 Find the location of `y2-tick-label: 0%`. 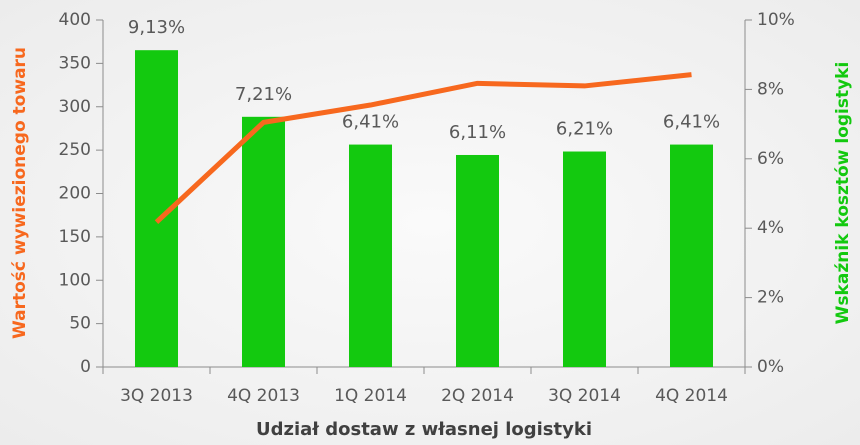

y2-tick-label: 0% is located at coordinates (770, 367).